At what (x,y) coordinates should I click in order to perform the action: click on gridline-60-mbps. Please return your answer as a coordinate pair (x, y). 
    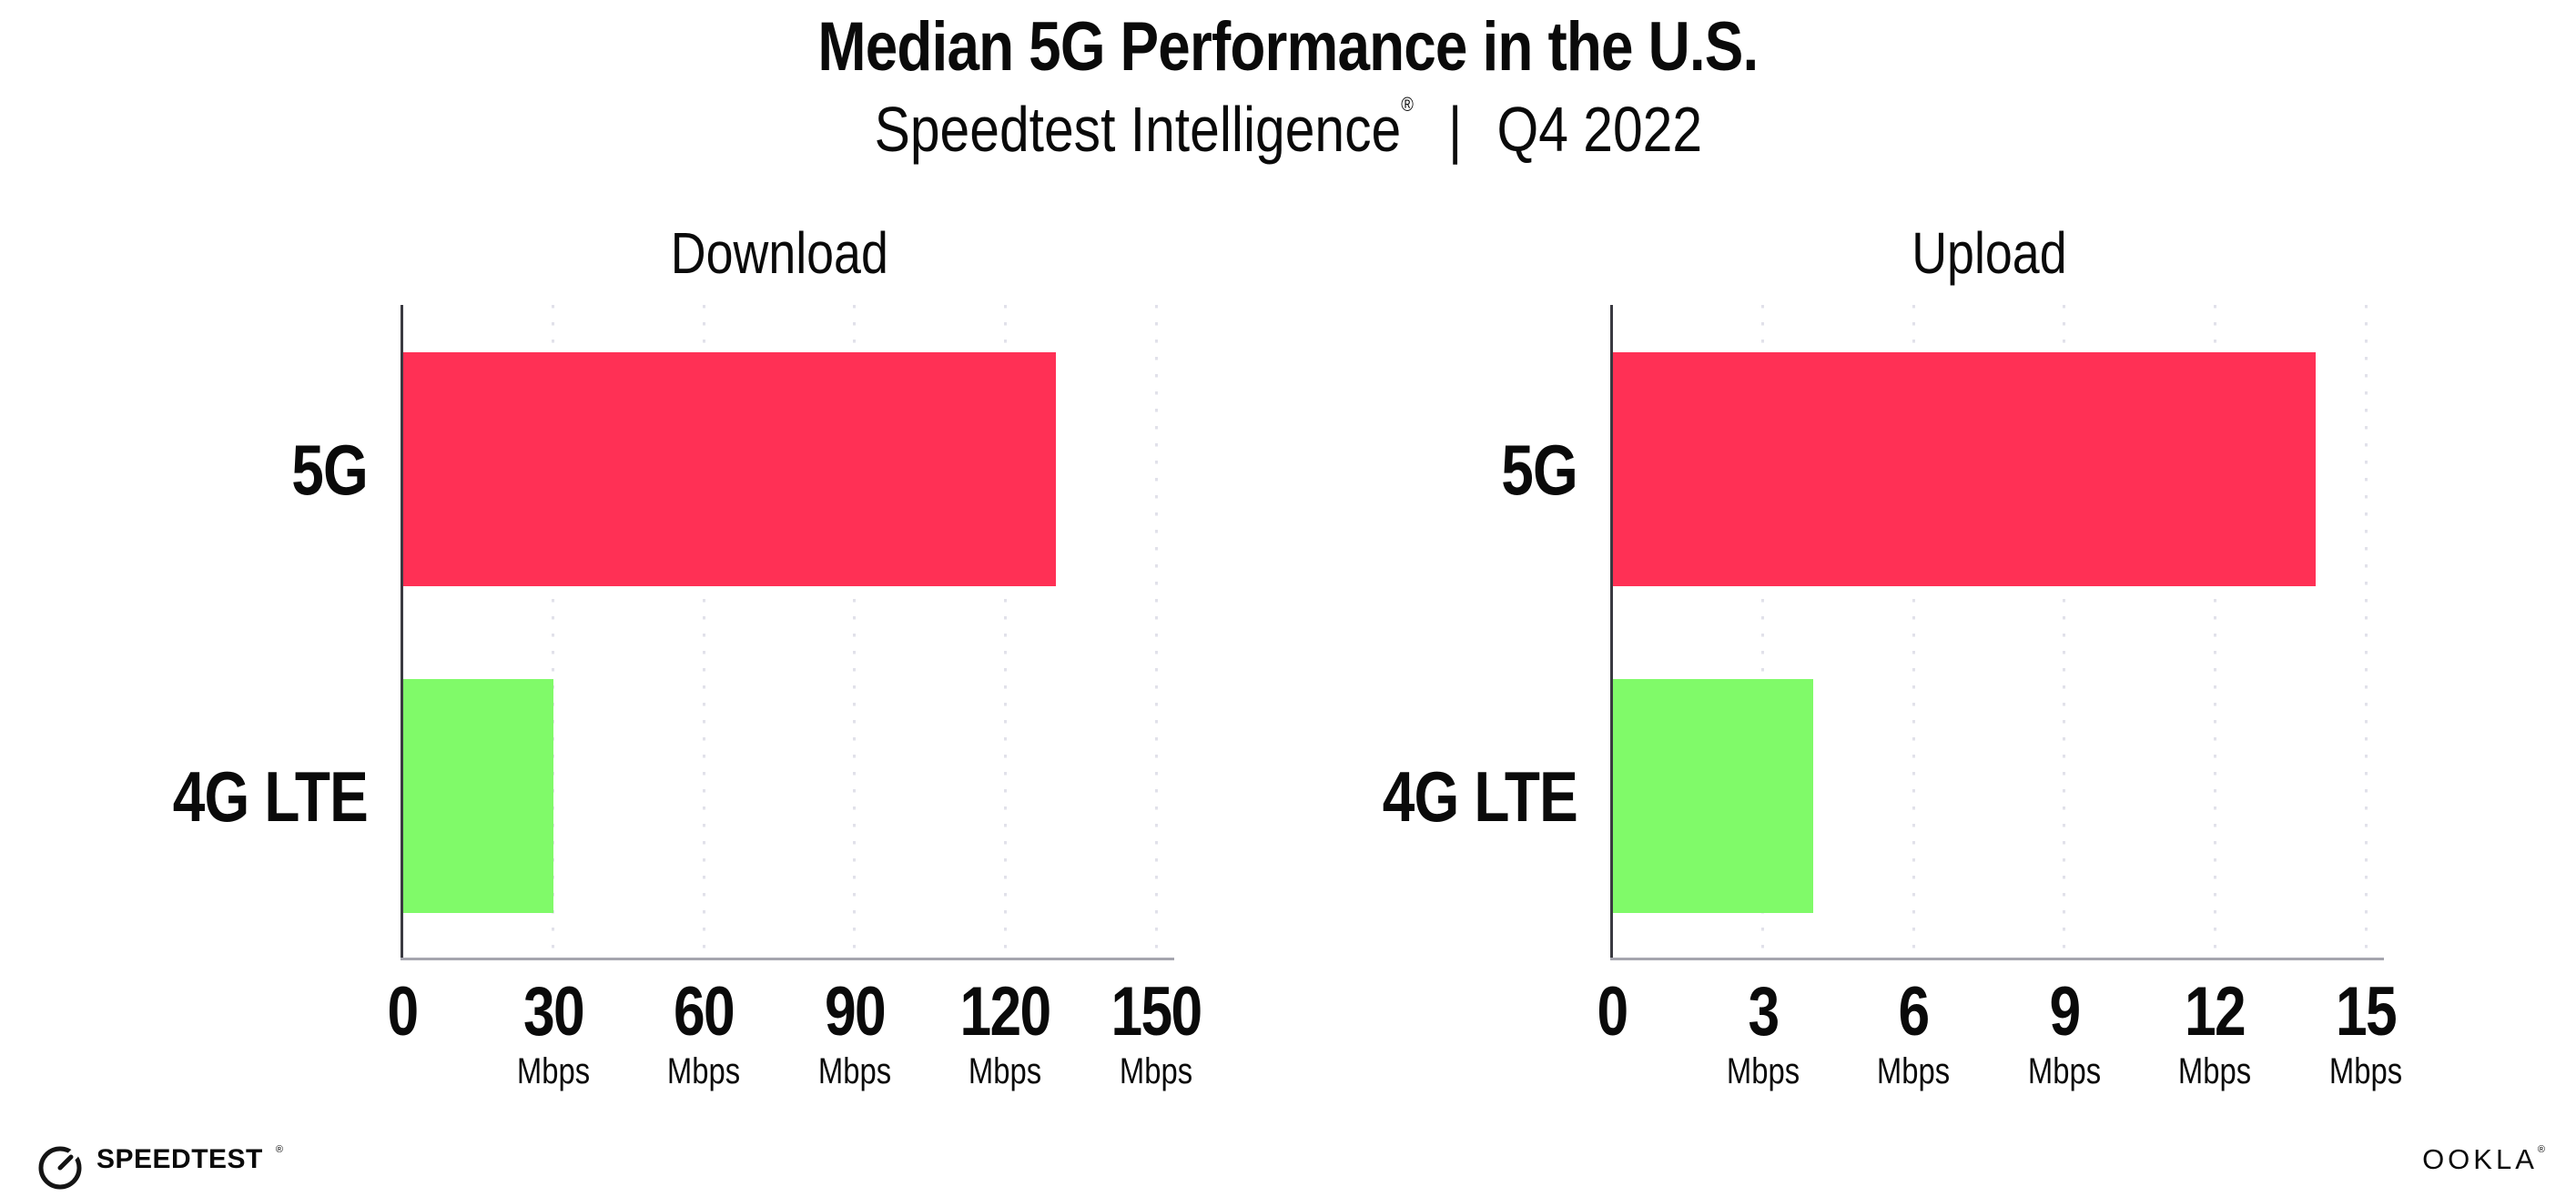
    Looking at the image, I should click on (703, 632).